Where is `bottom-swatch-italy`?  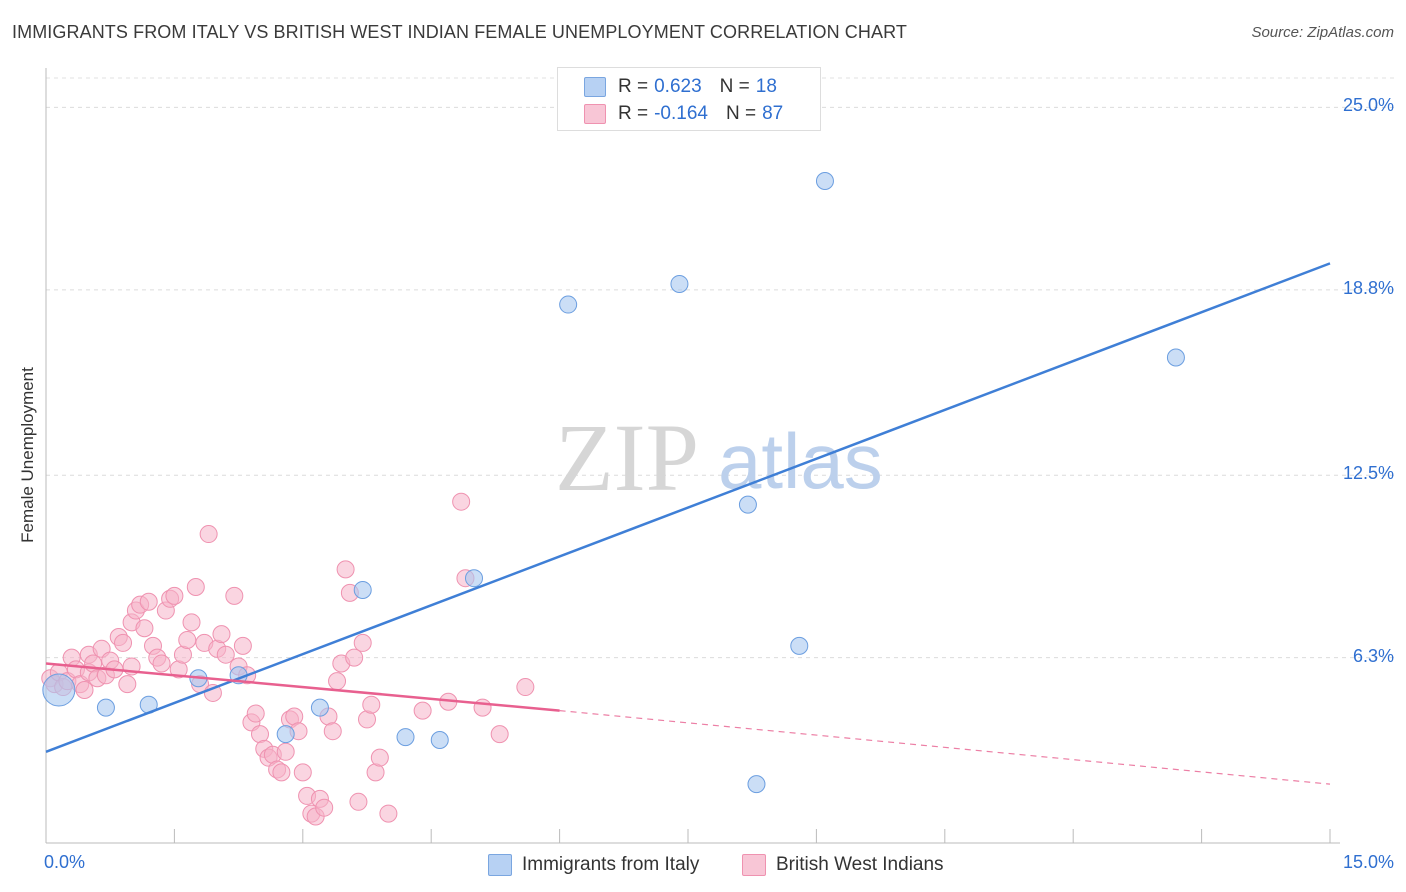
bottom-swatch-italy is located at coordinates (500, 865).